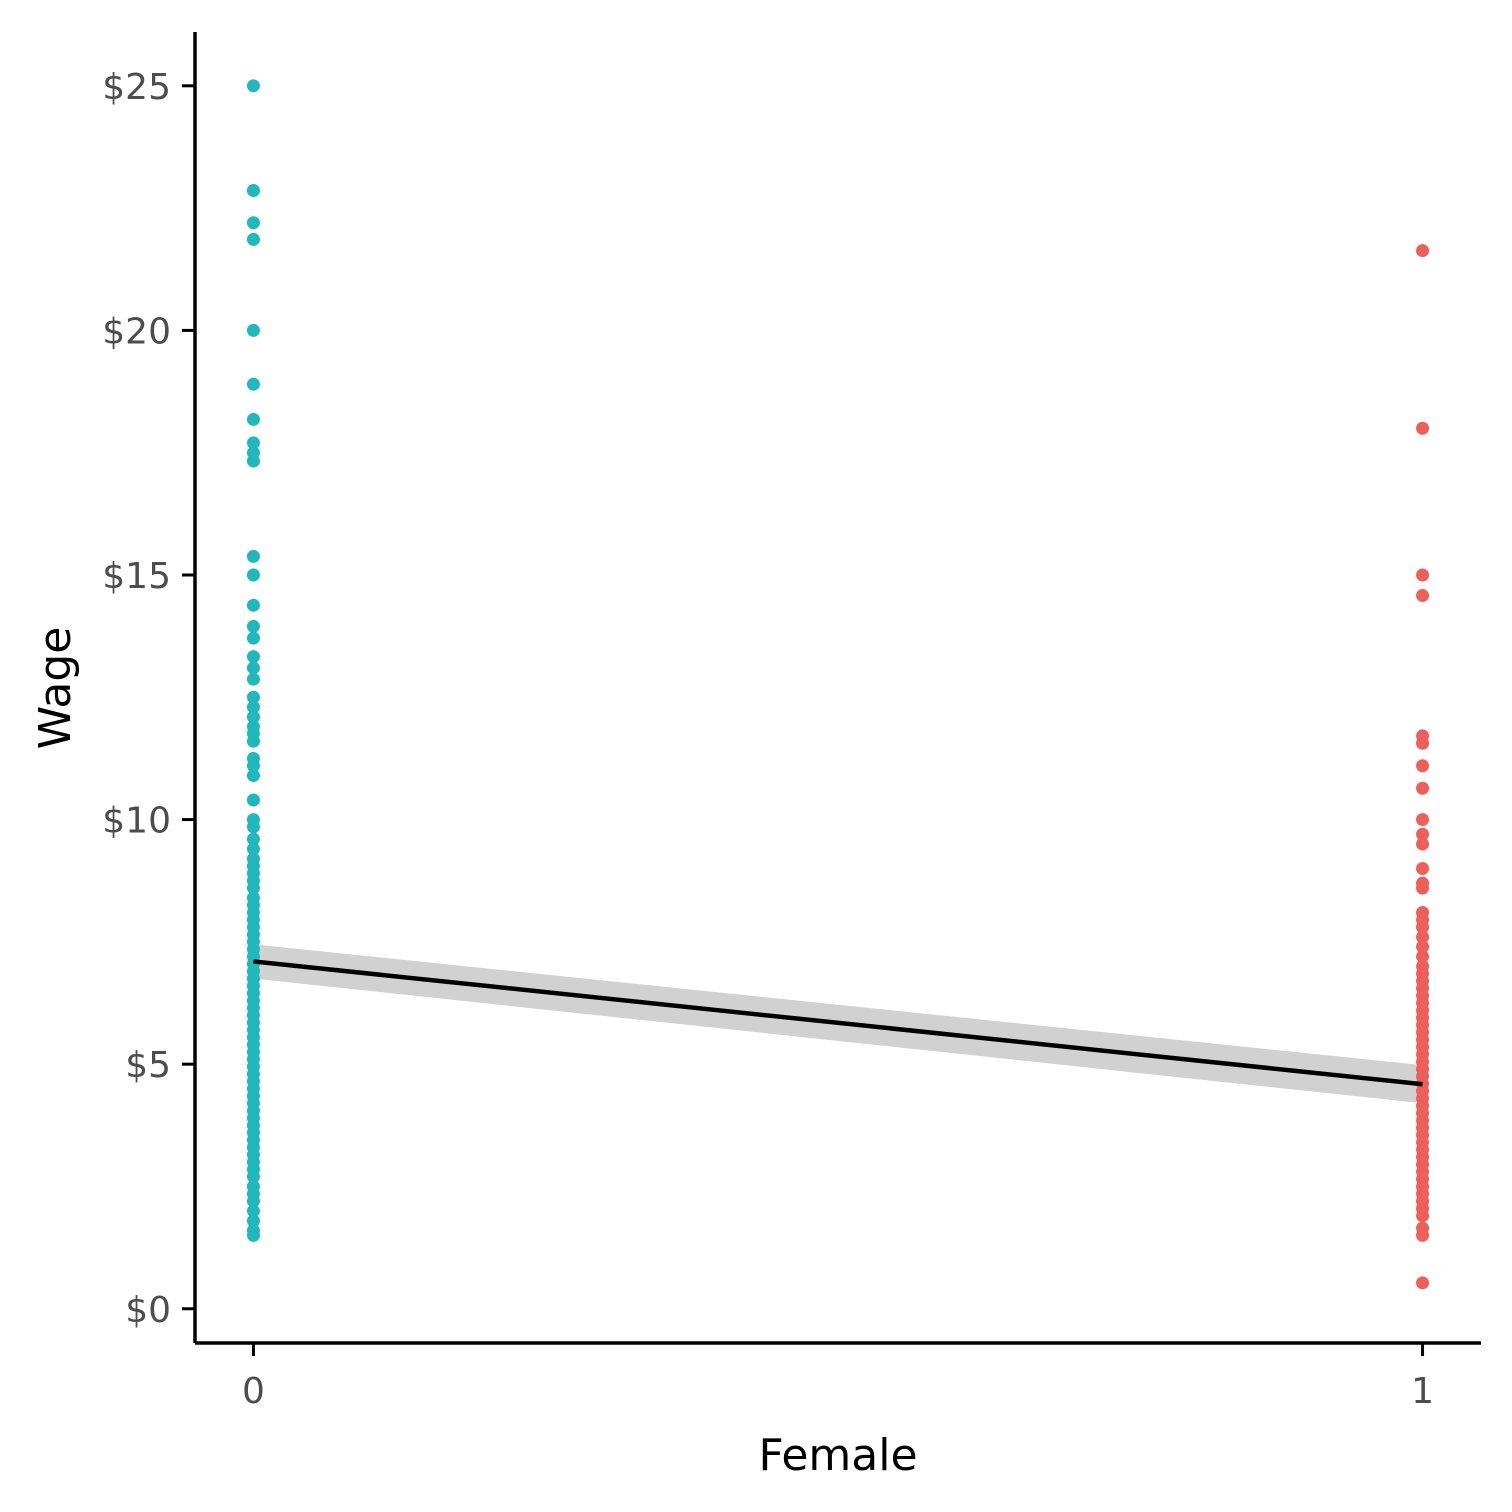  Describe the element at coordinates (148, 699) in the screenshot. I see `y-ticks: $0 $5 $10 $15 $20 $25` at that location.